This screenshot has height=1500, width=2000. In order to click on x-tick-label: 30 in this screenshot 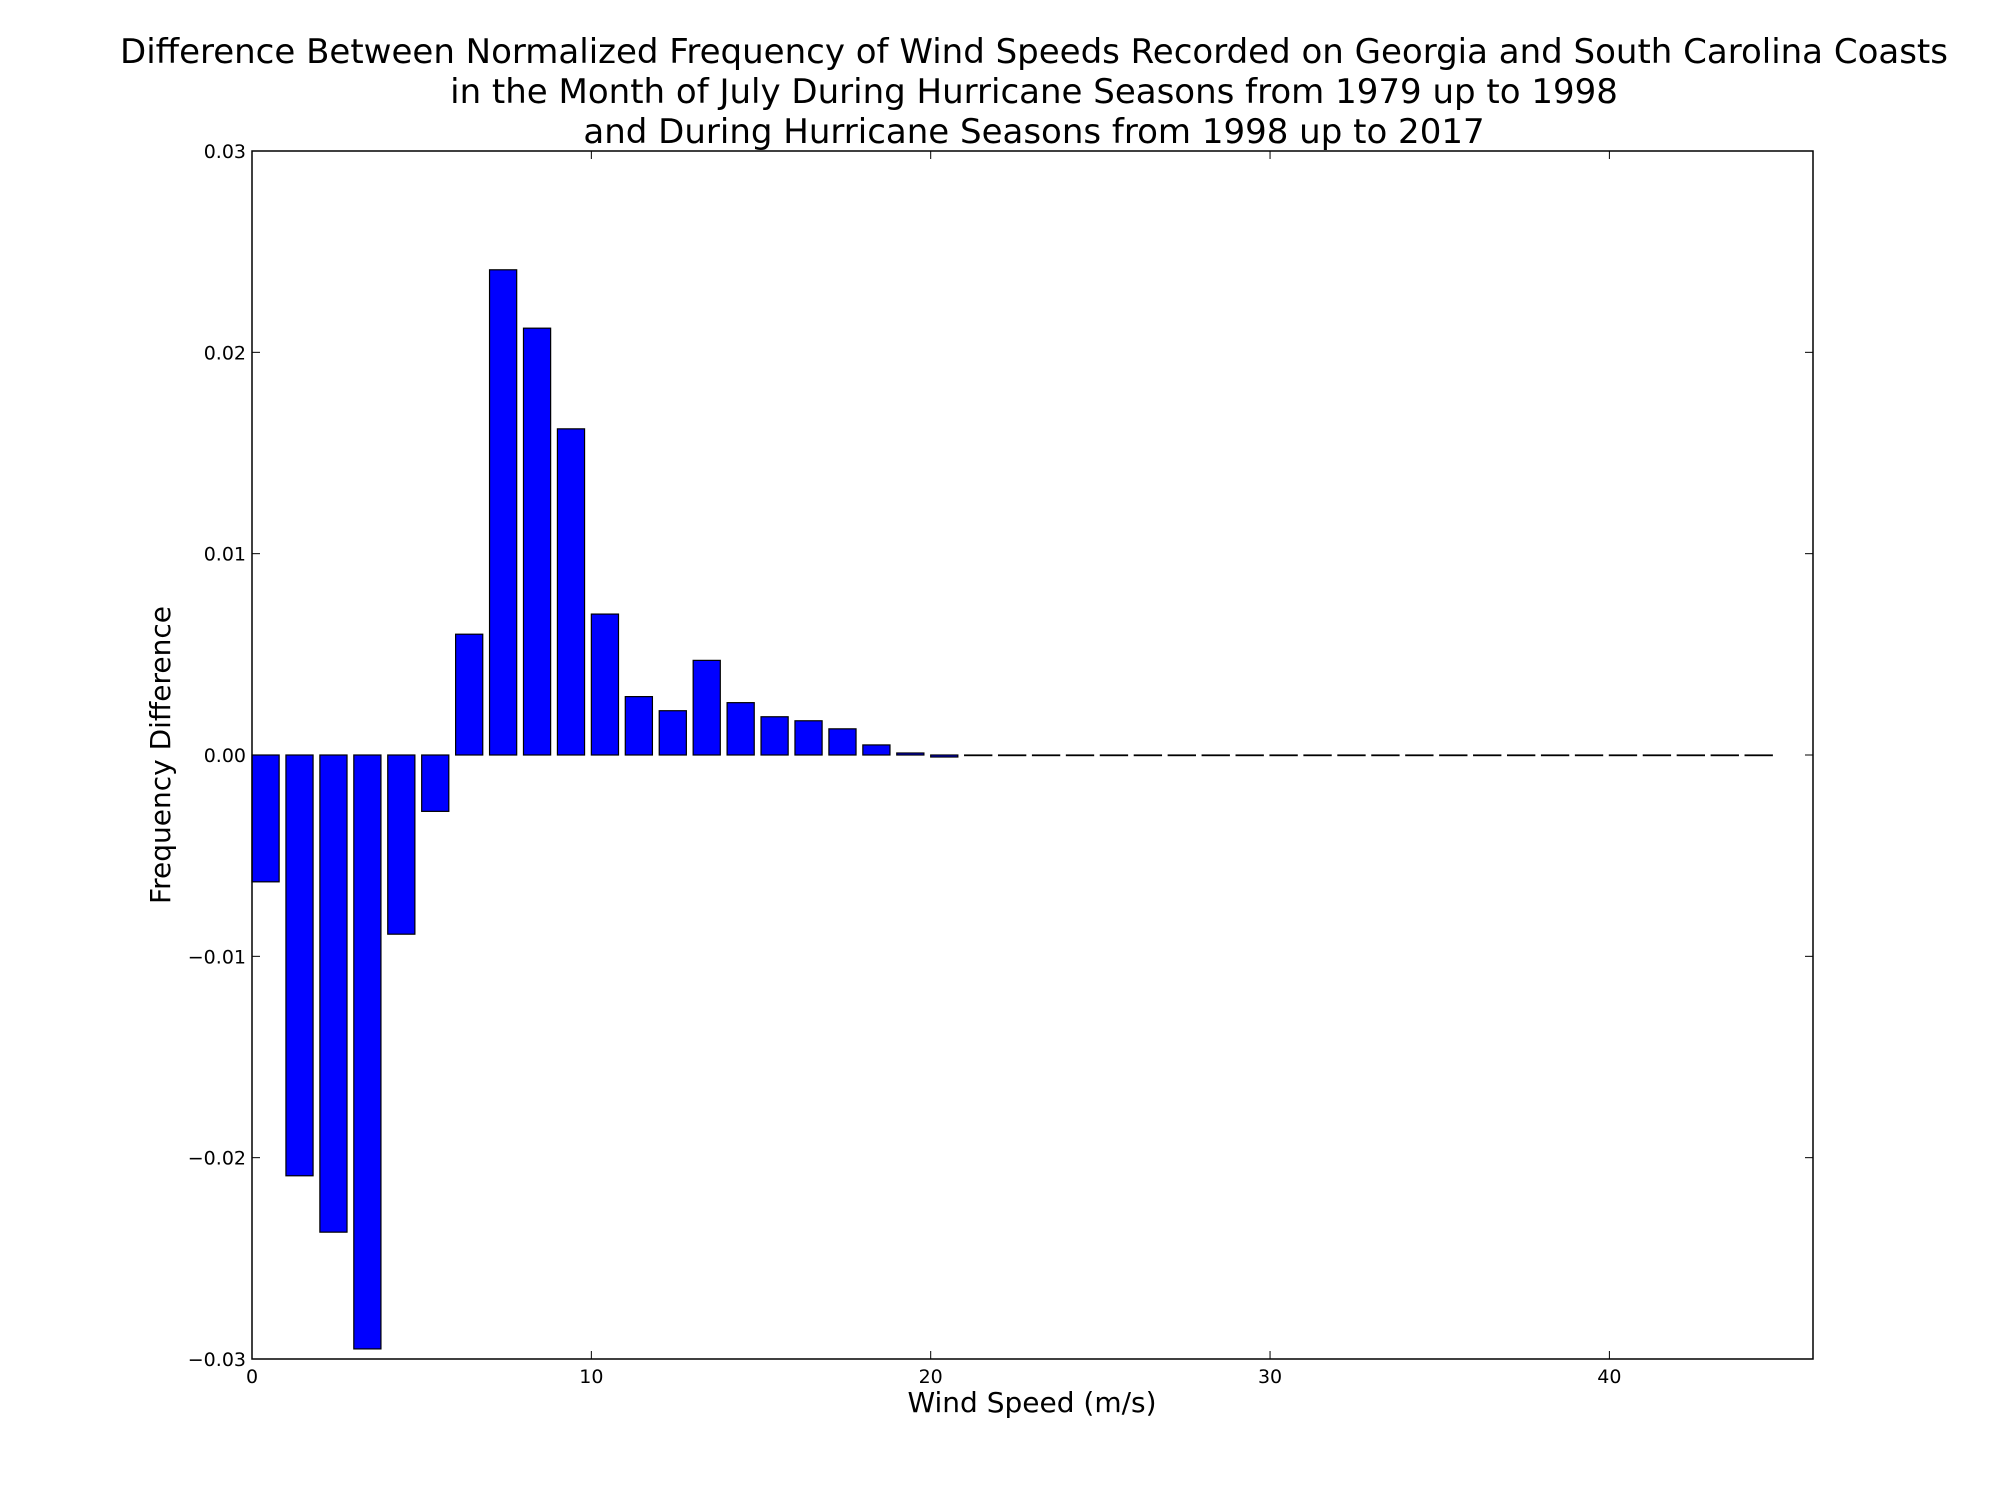, I will do `click(1270, 1377)`.